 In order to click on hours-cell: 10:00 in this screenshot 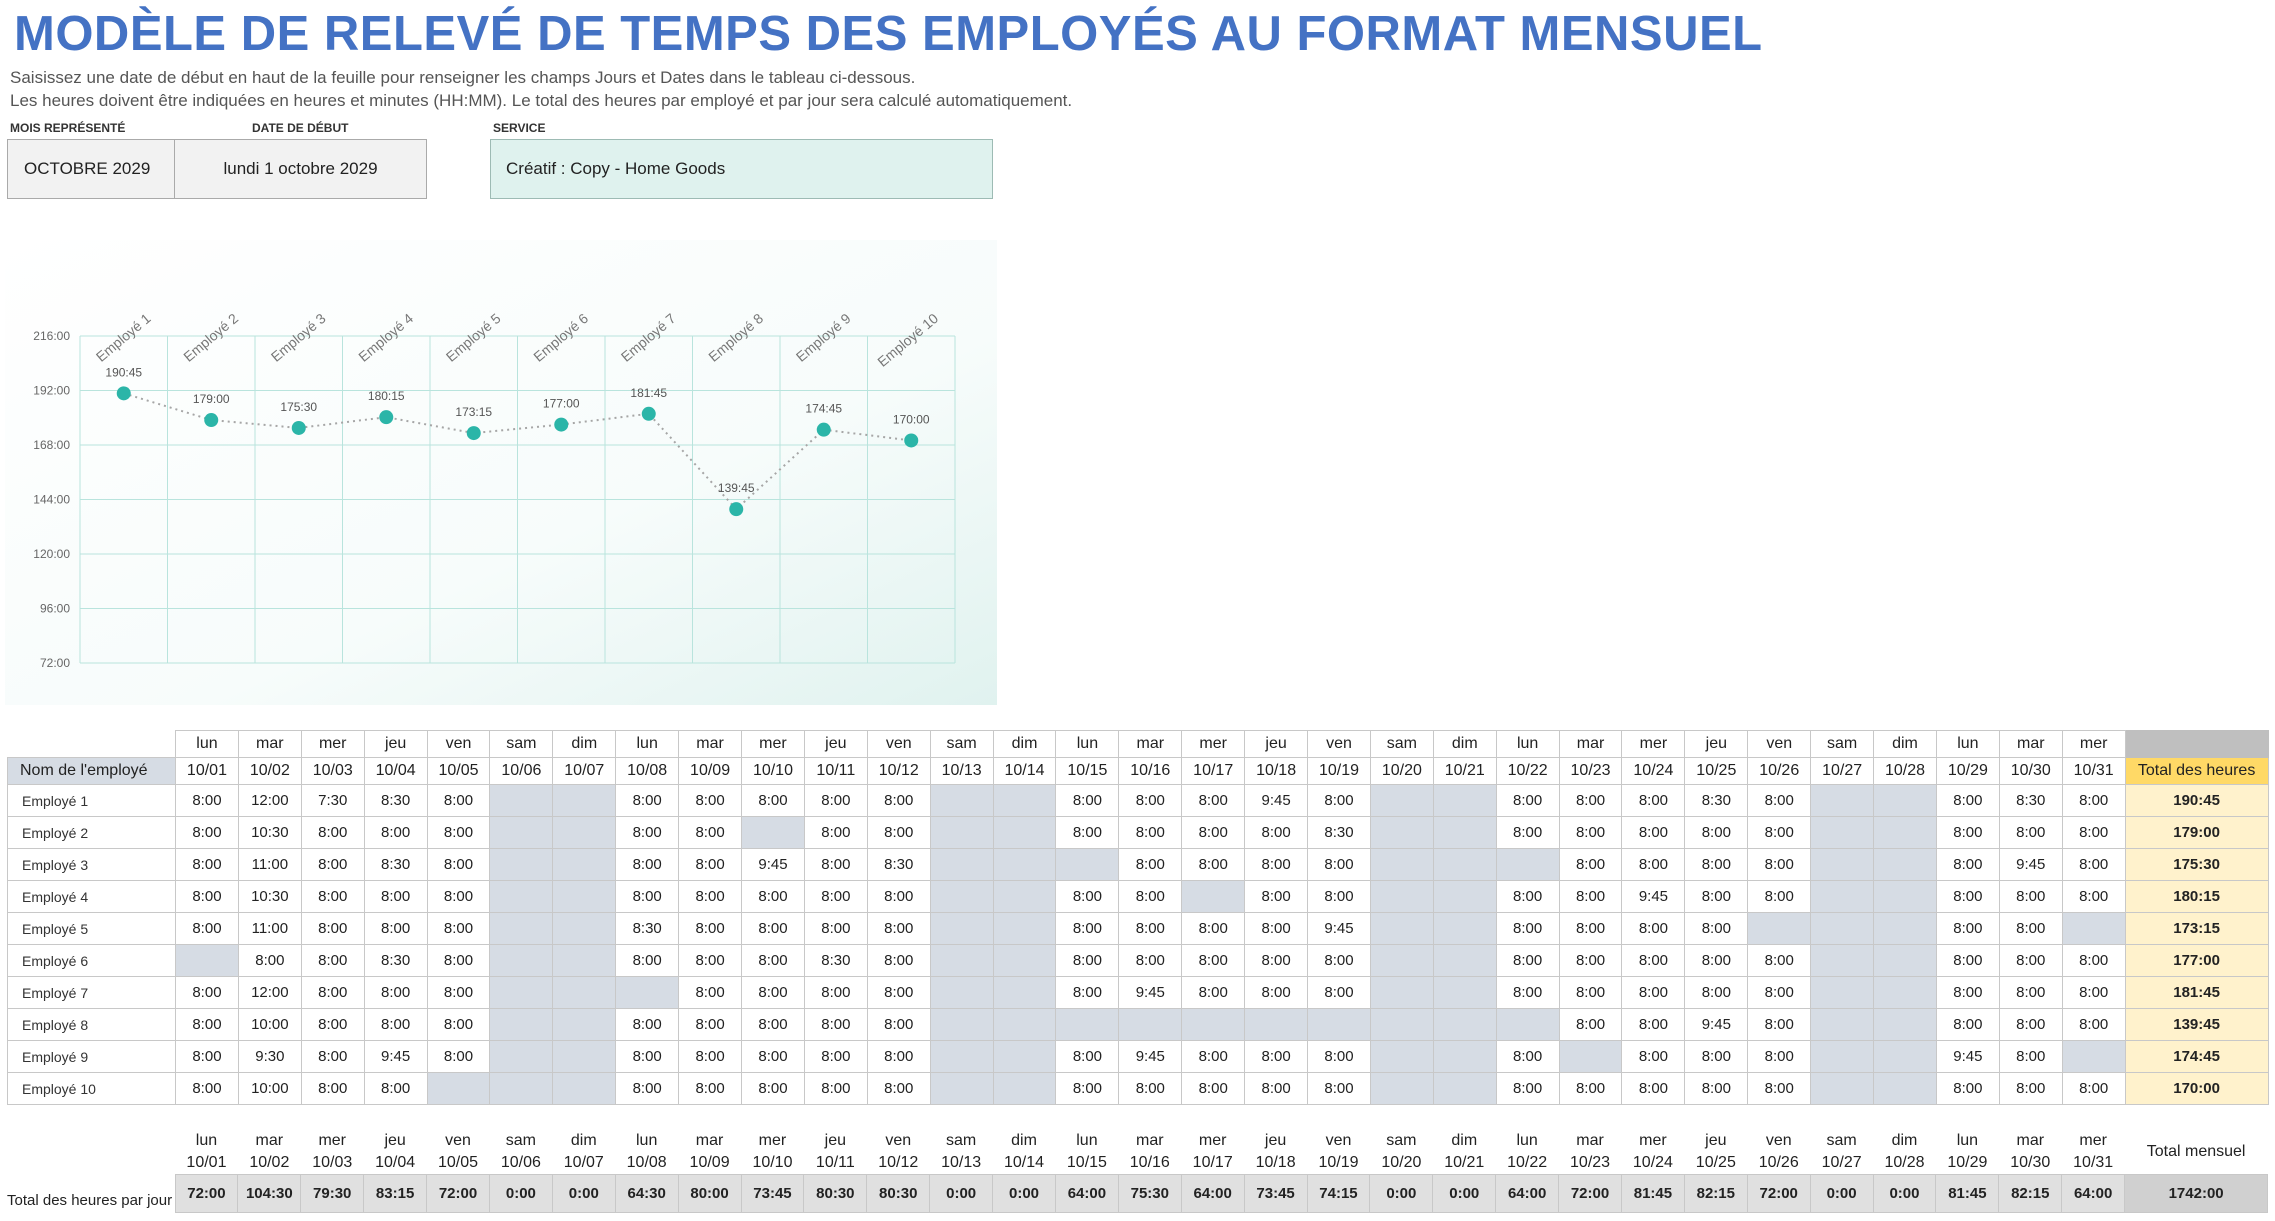, I will do `click(269, 1024)`.